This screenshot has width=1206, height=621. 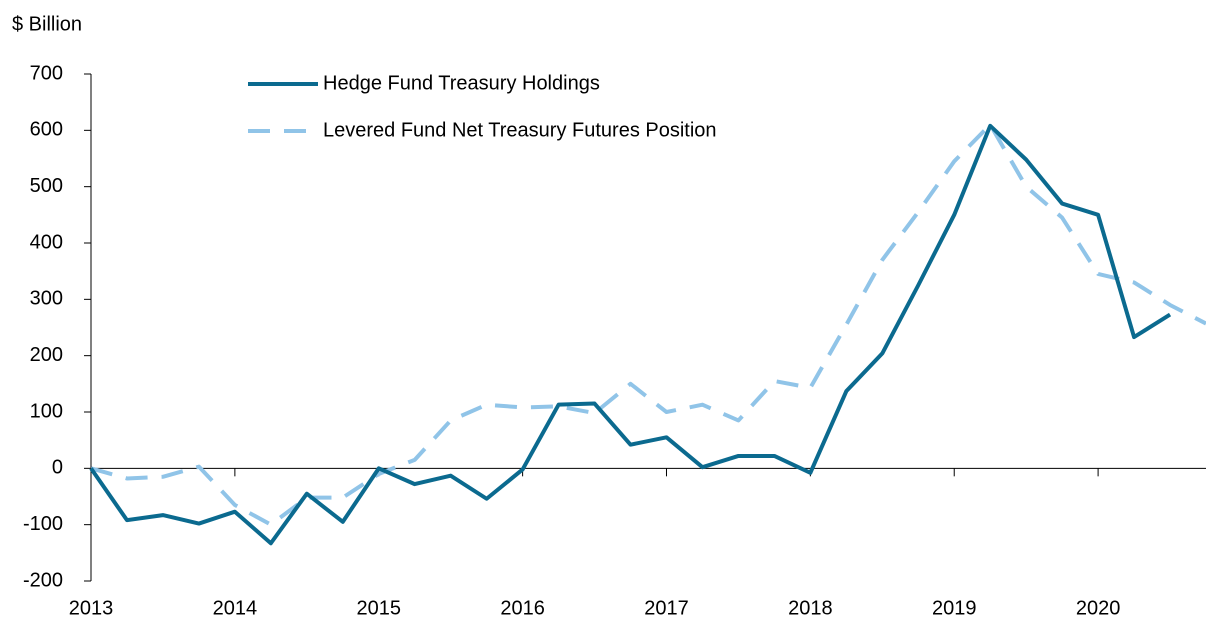 I want to click on x-tick-label: 2020, so click(x=1098, y=608).